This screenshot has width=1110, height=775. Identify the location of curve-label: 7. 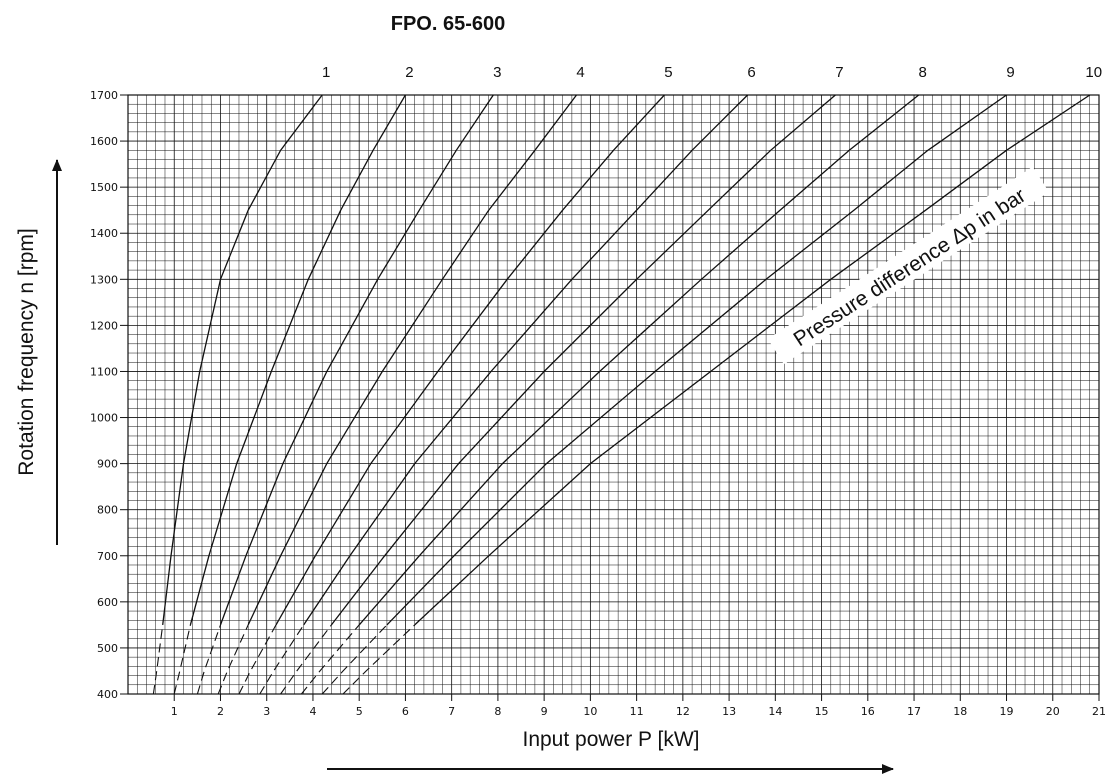
(839, 72).